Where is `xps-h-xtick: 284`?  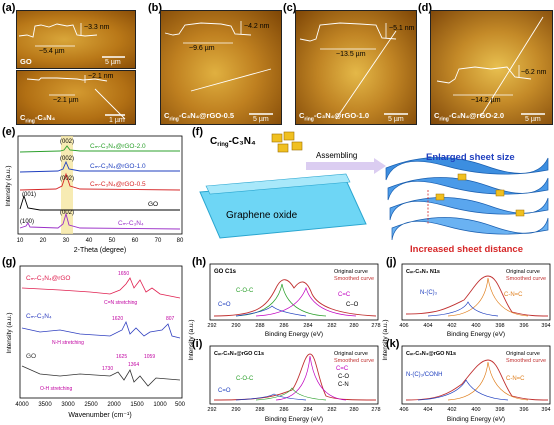 xps-h-xtick: 284 is located at coordinates (307, 326).